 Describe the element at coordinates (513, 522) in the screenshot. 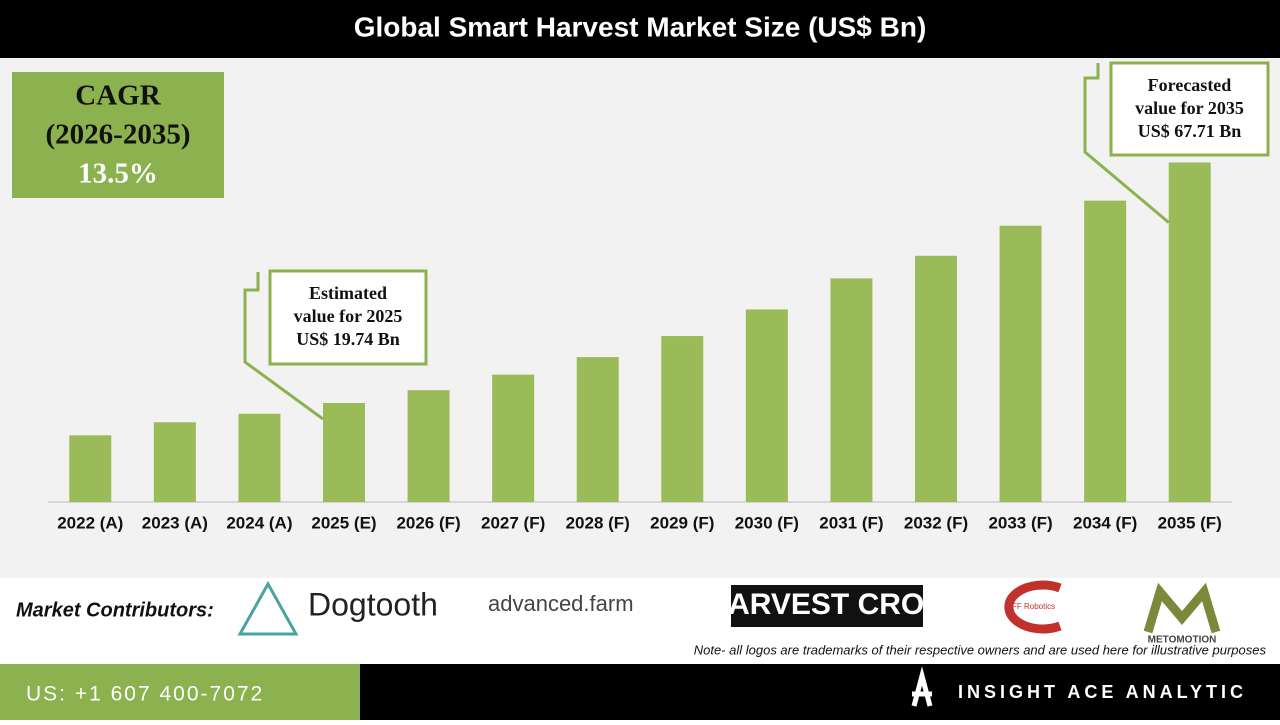

I see `x-tick-label: 2027 (F)` at that location.